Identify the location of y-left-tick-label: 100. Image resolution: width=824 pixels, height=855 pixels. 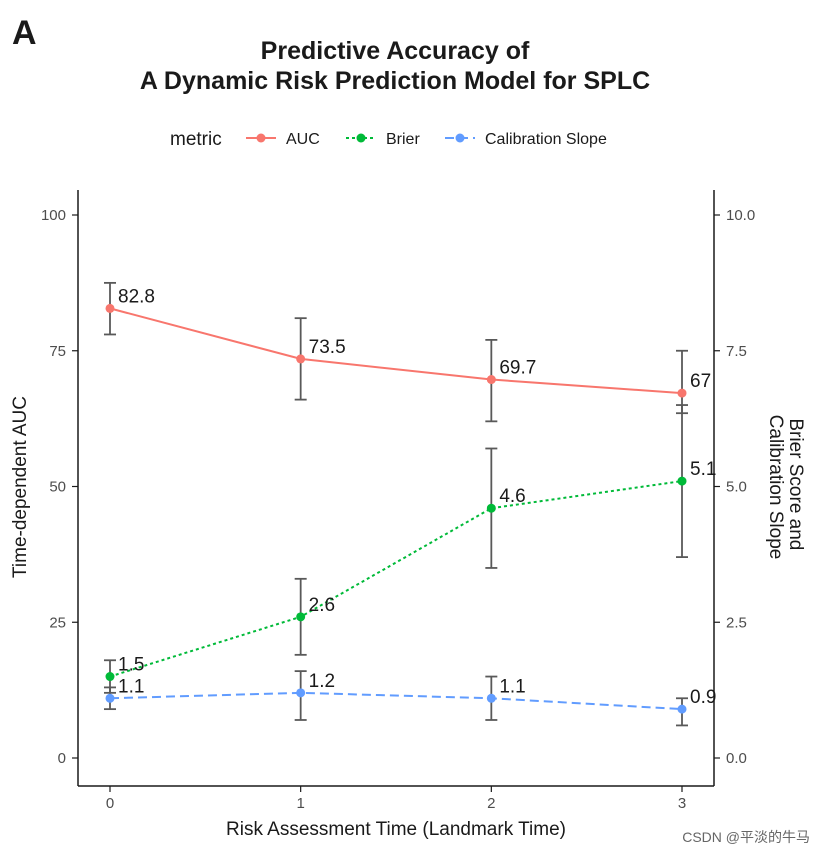
(53, 215).